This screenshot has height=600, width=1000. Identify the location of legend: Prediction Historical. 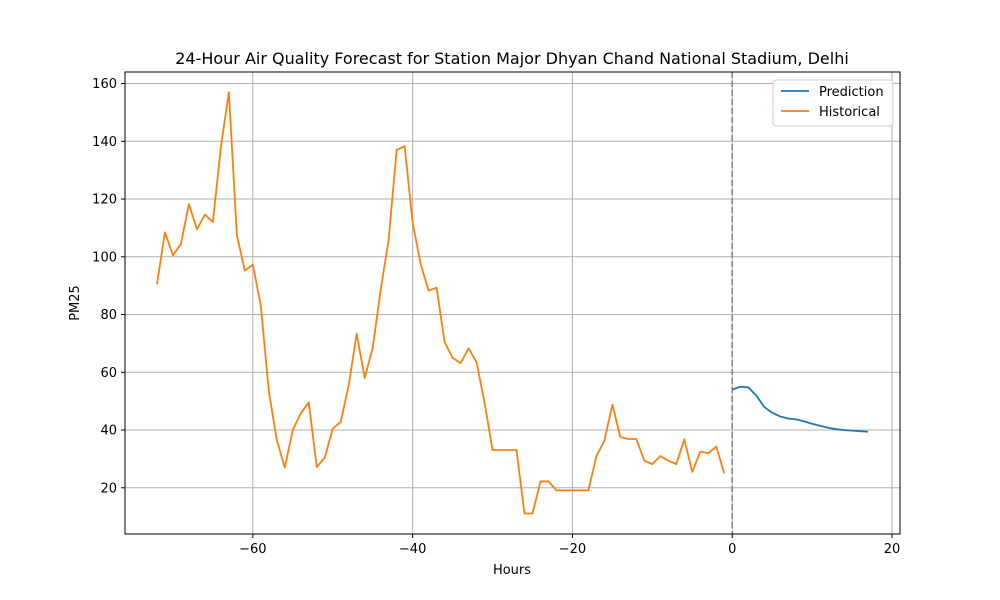
(833, 103).